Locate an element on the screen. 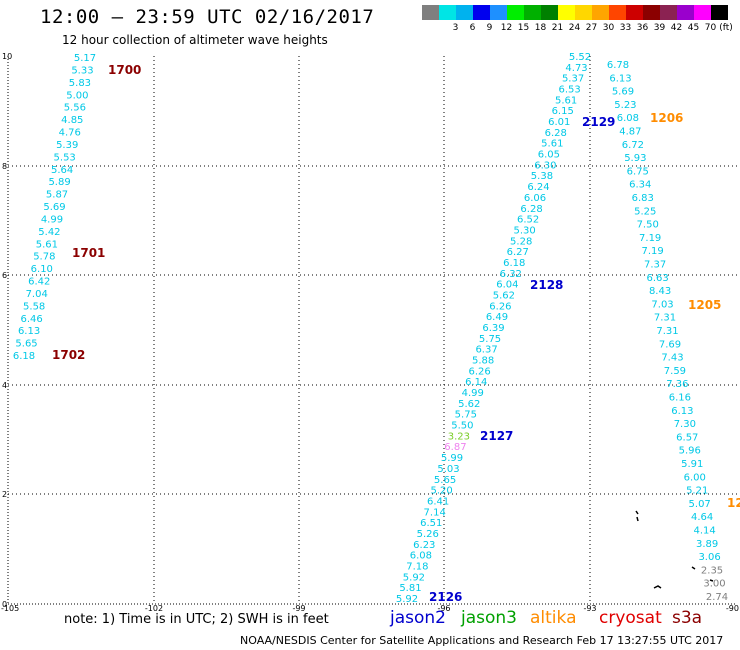 The width and height of the screenshot is (740, 650). wave-height-value: 5.93 is located at coordinates (635, 158).